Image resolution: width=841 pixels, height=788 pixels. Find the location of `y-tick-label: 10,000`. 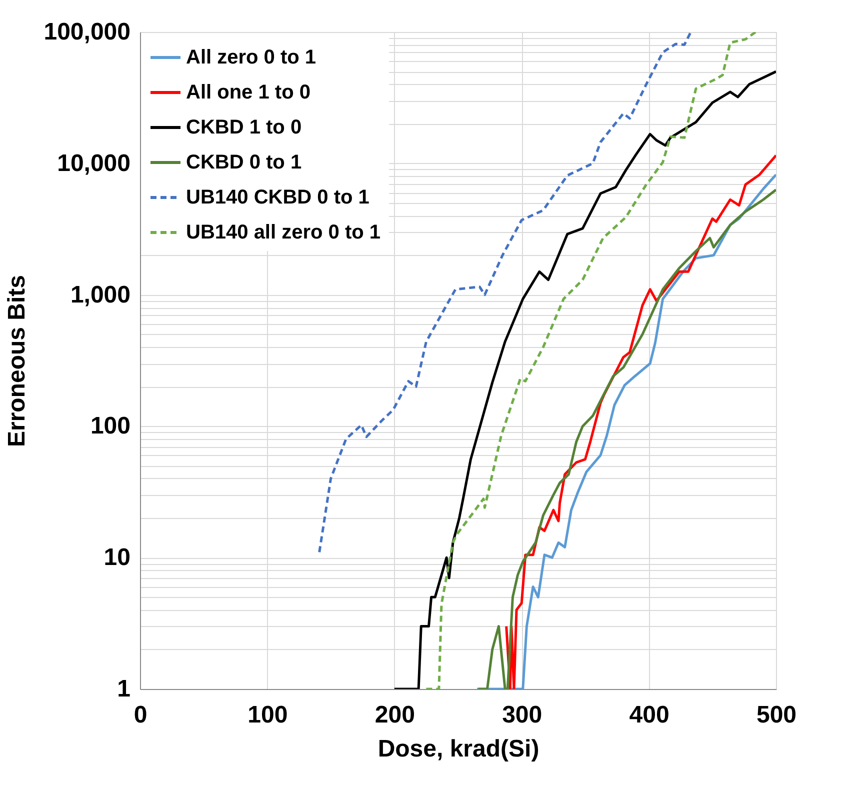

y-tick-label: 10,000 is located at coordinates (93, 163).